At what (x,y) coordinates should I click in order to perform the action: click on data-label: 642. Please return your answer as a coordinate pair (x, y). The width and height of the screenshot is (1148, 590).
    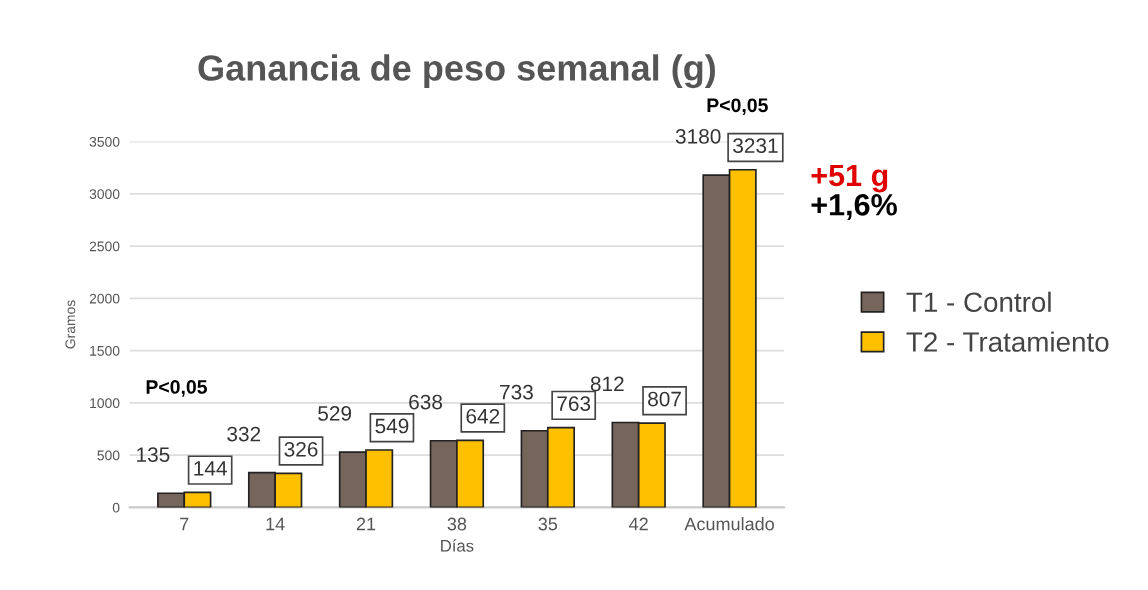
    Looking at the image, I should click on (483, 416).